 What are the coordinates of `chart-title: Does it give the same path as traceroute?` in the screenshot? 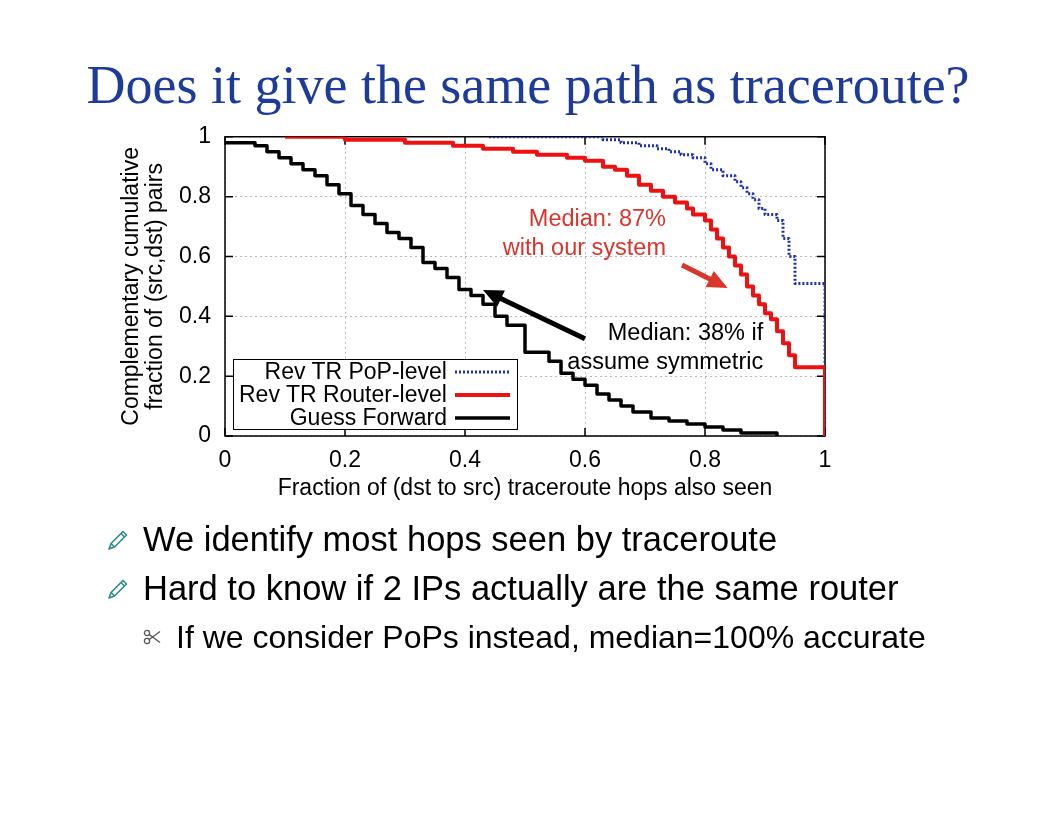 It's located at (528, 85).